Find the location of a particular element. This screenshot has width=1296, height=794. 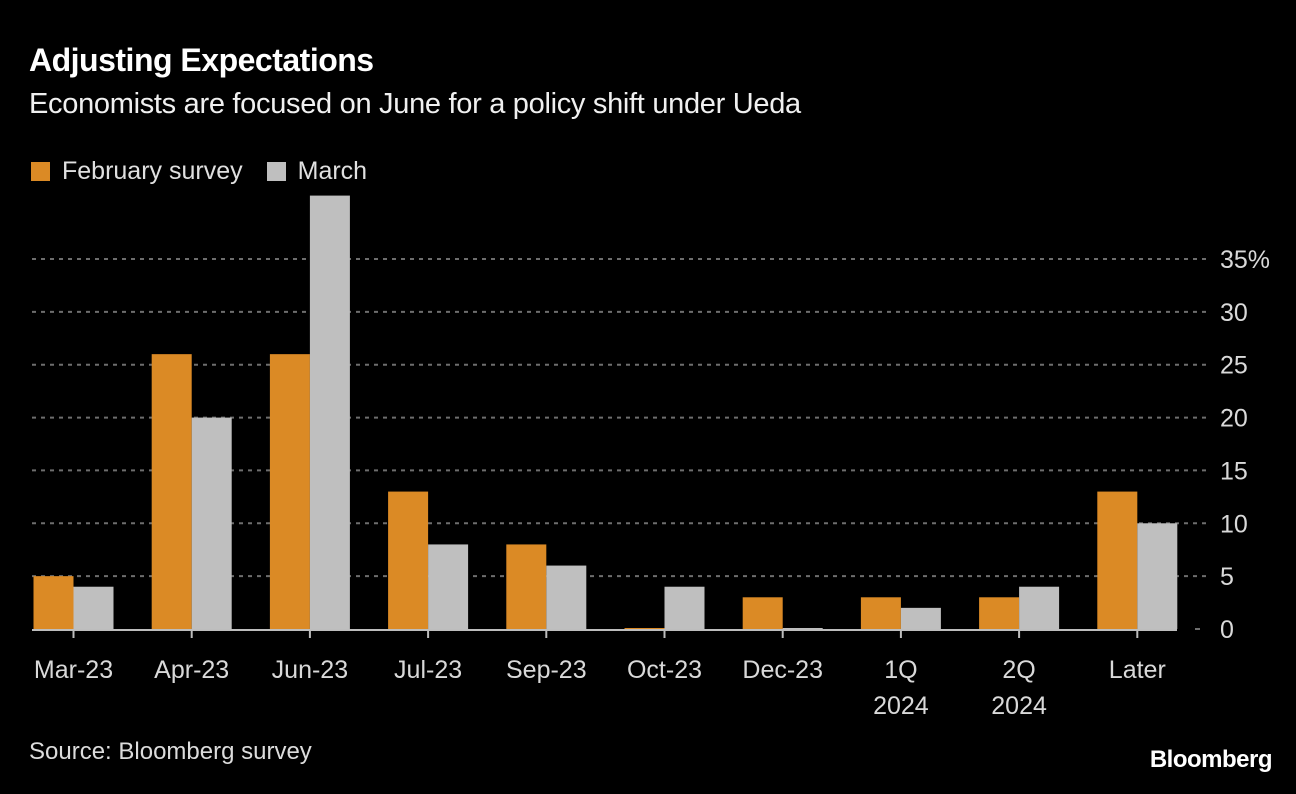

legend: February survey March is located at coordinates (211, 171).